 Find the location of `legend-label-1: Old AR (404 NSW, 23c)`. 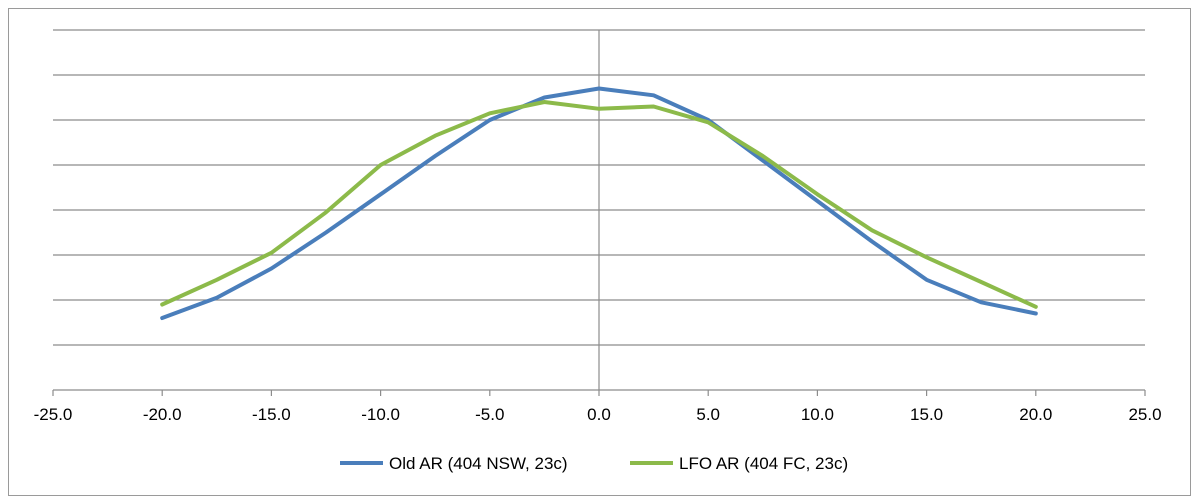

legend-label-1: Old AR (404 NSW, 23c) is located at coordinates (478, 463).